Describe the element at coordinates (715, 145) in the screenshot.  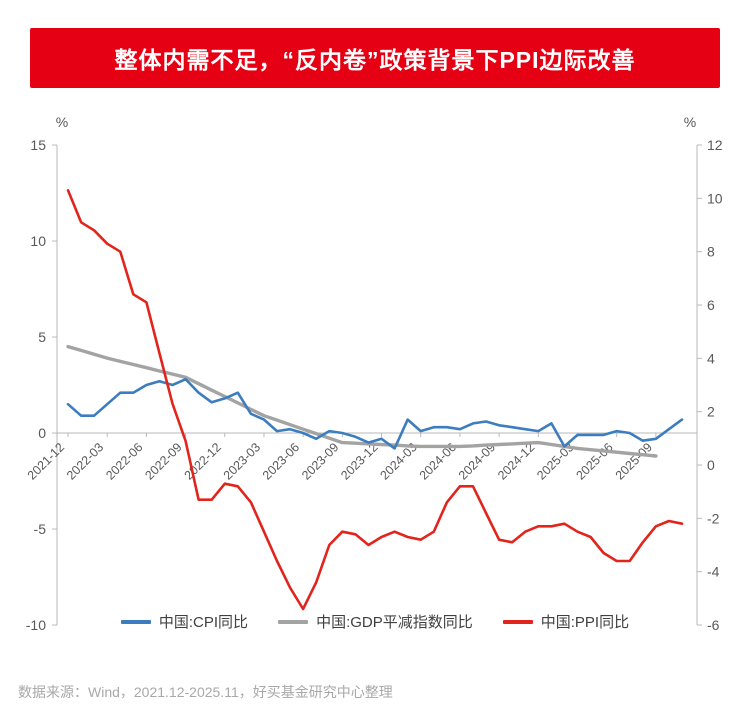
I see `right-tick-label: 12` at that location.